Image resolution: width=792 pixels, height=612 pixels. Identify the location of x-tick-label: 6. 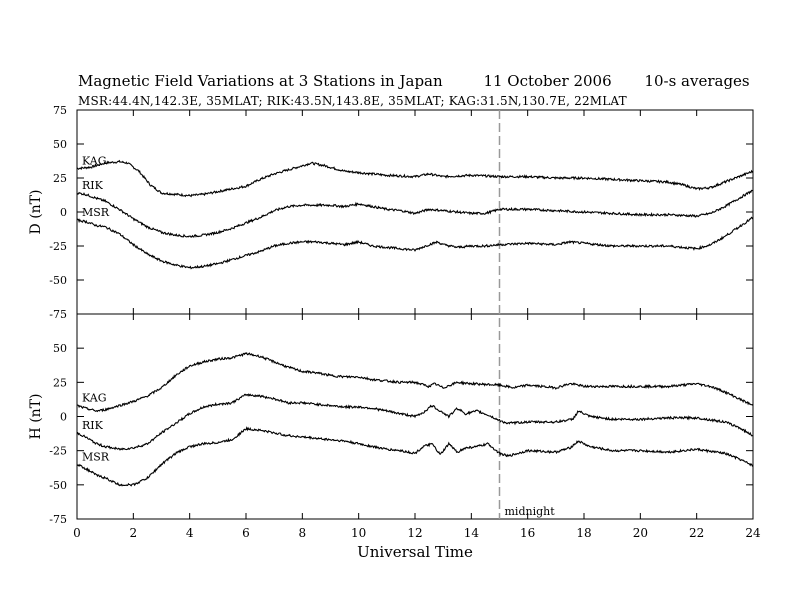
(246, 533).